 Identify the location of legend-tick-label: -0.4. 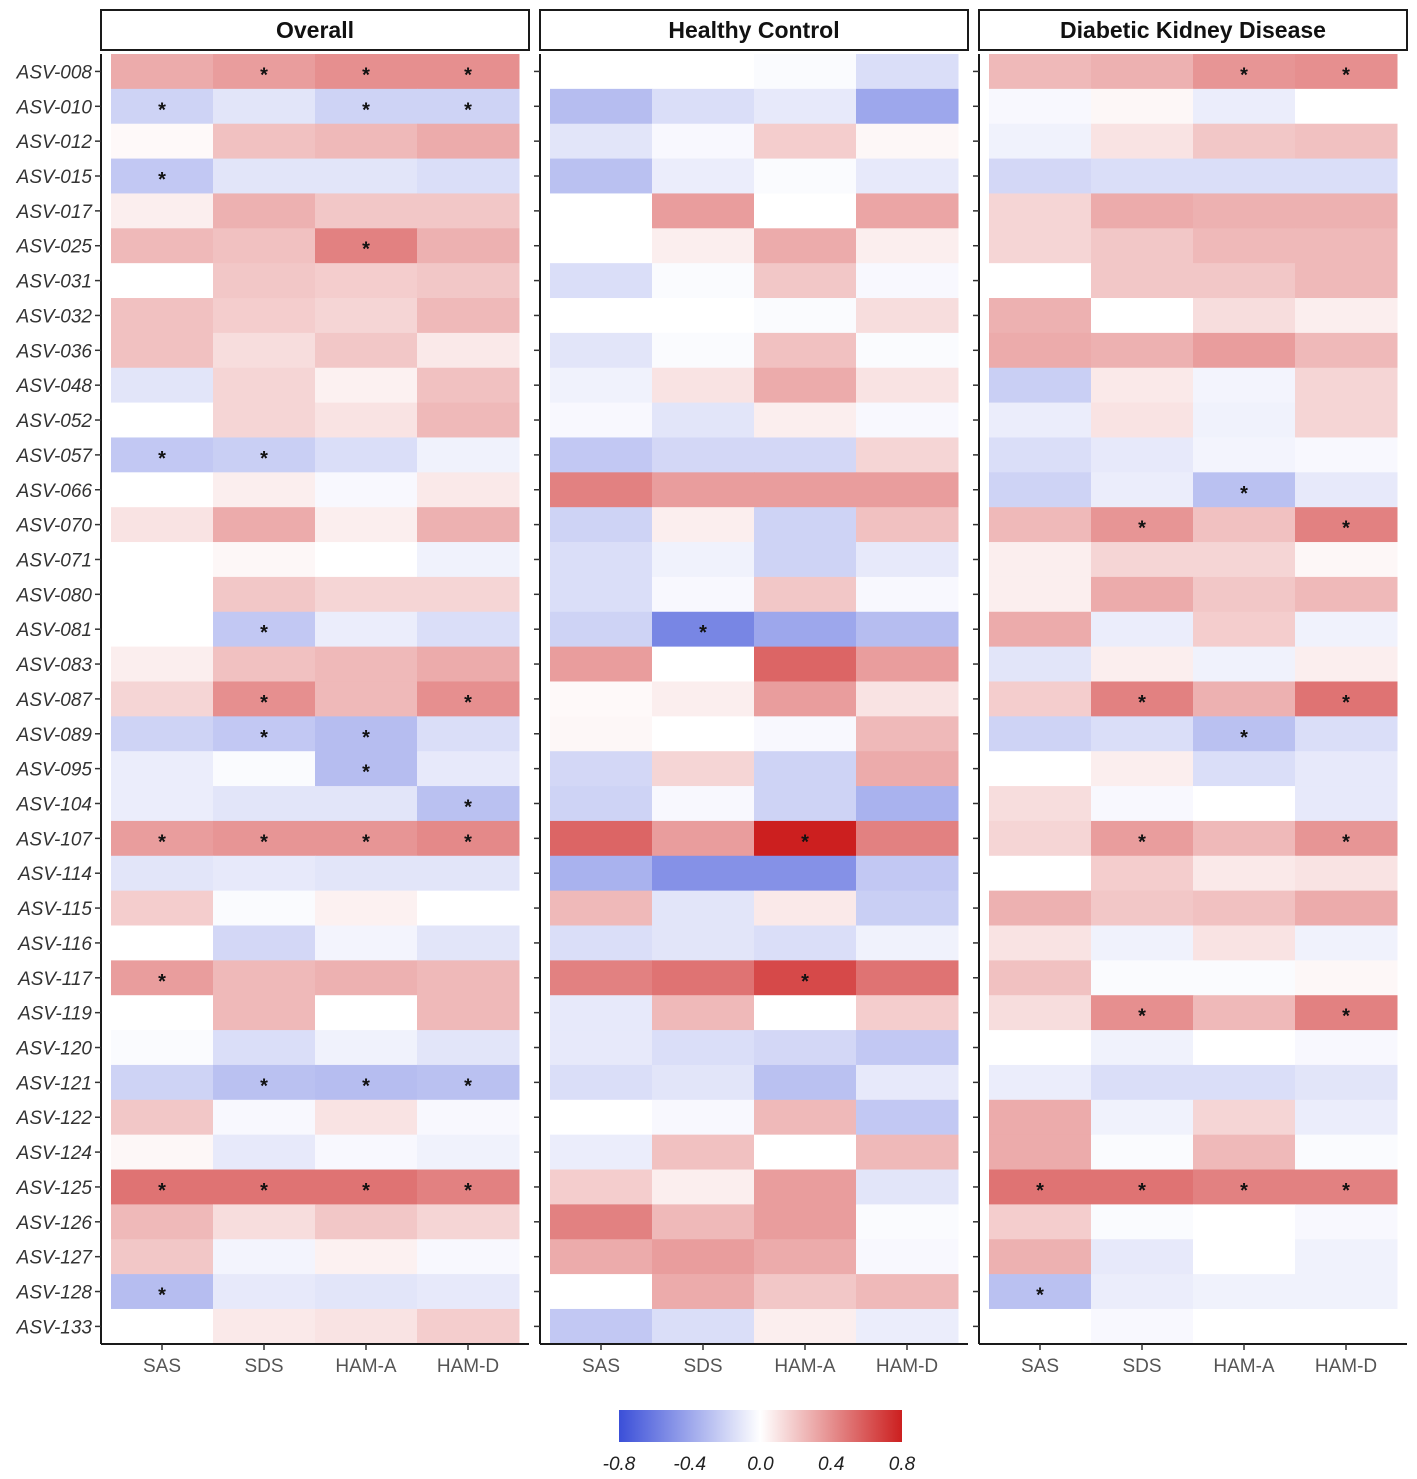
(689, 1464).